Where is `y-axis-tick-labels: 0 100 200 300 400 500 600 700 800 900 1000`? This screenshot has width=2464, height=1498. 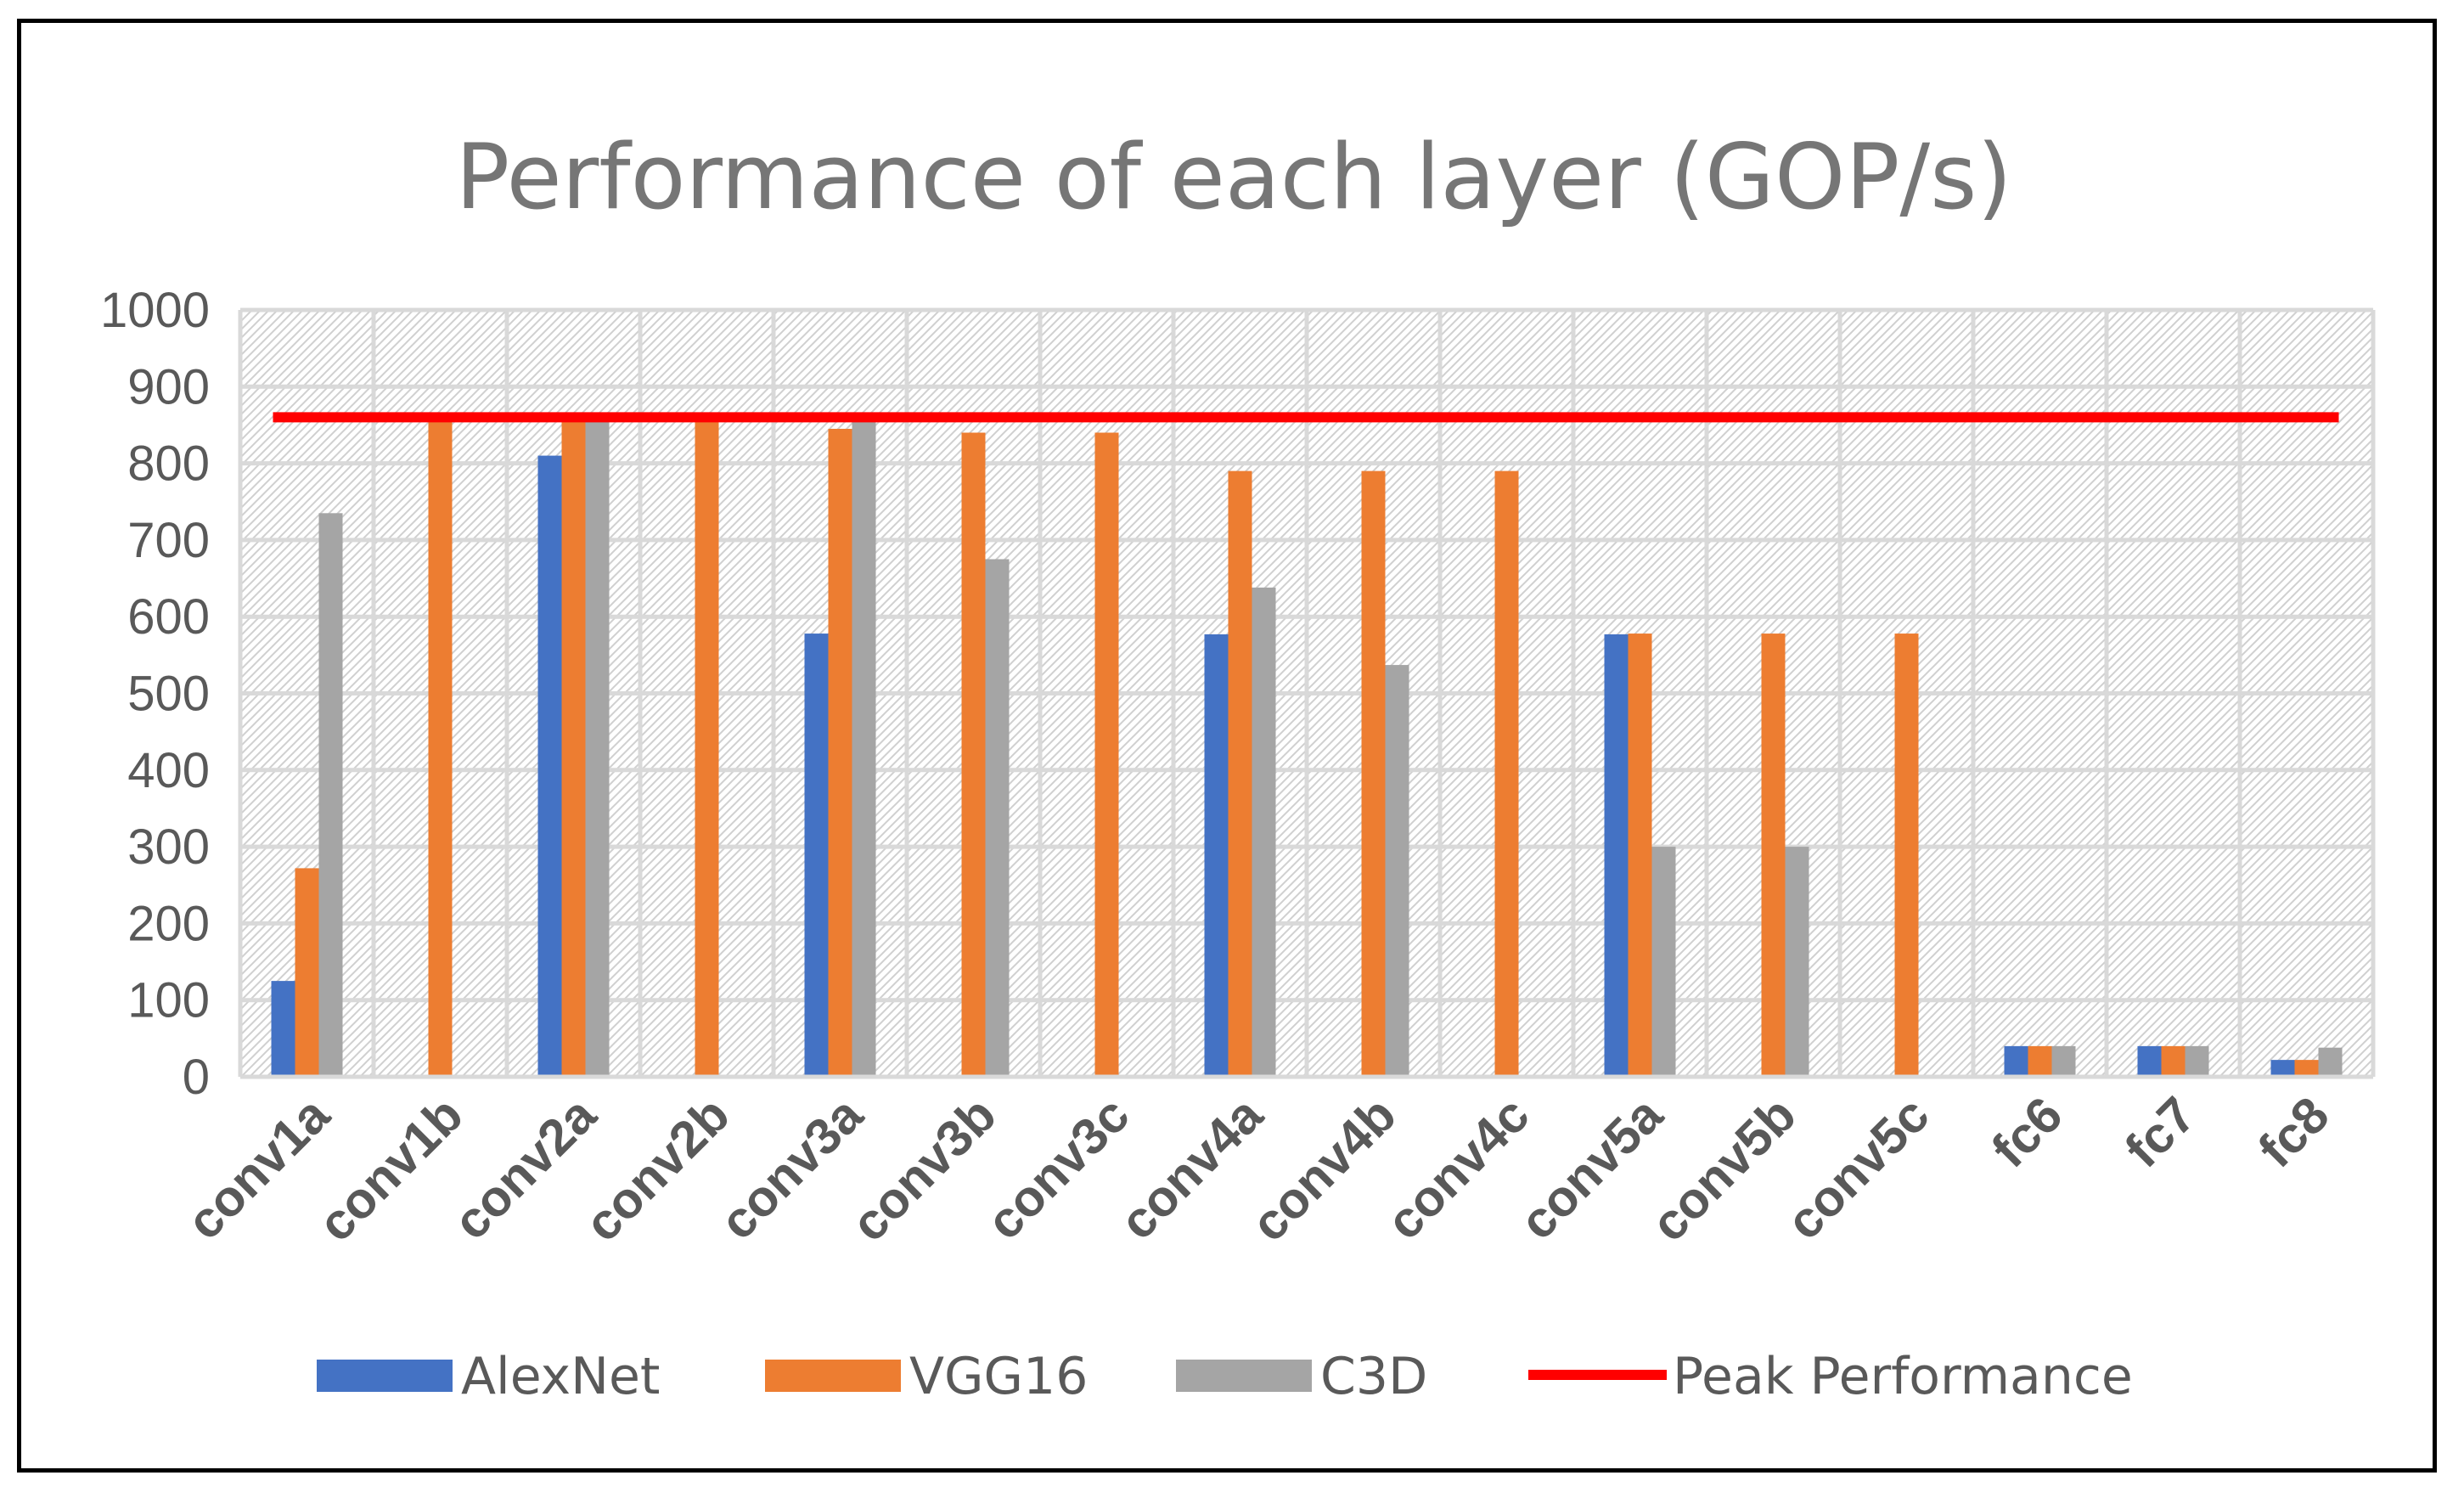
y-axis-tick-labels: 0 100 200 300 400 500 600 700 800 900 1000 is located at coordinates (155, 694).